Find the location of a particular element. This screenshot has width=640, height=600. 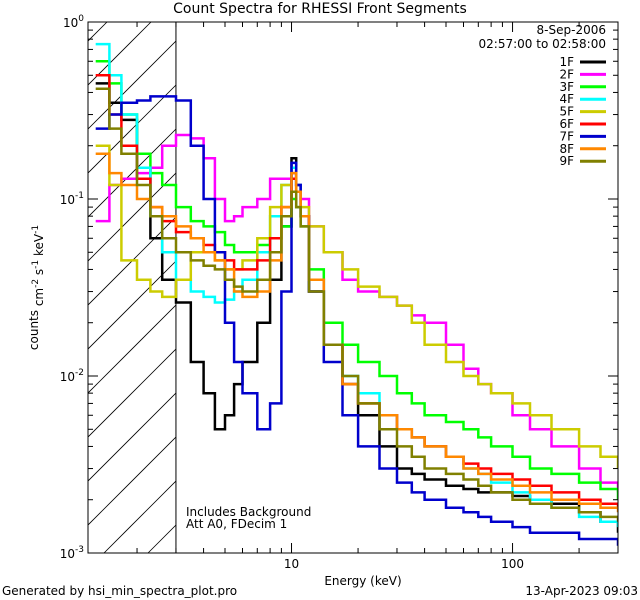

legend-label-2f: 2F is located at coordinates (566, 74).